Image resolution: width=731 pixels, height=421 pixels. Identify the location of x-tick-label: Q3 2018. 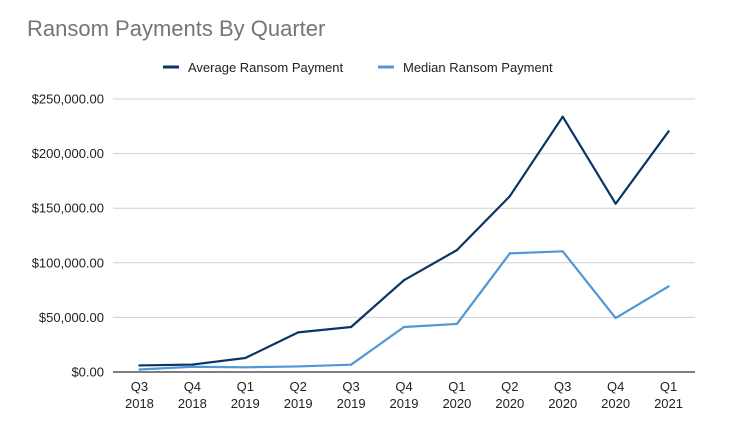
(139, 395).